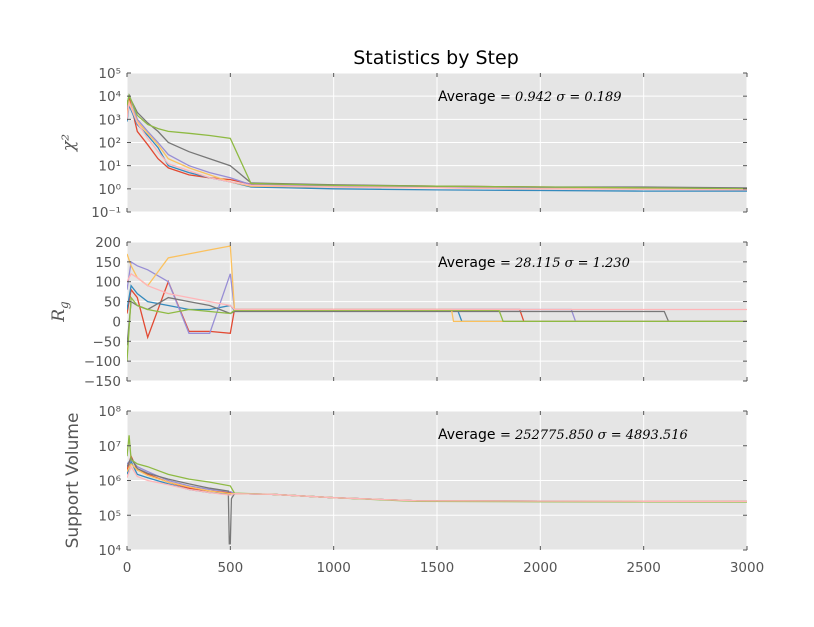  Describe the element at coordinates (437, 568) in the screenshot. I see `x-tick-label: 1500` at that location.